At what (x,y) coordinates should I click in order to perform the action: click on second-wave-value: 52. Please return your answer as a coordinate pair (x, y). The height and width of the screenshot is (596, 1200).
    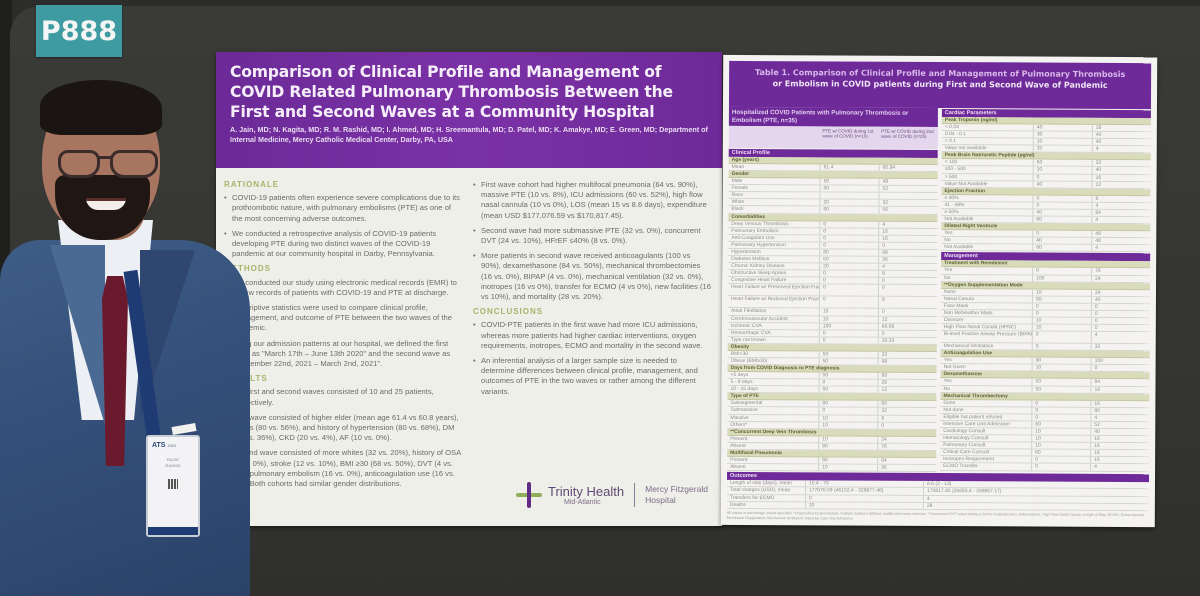
    Looking at the image, I should click on (1120, 425).